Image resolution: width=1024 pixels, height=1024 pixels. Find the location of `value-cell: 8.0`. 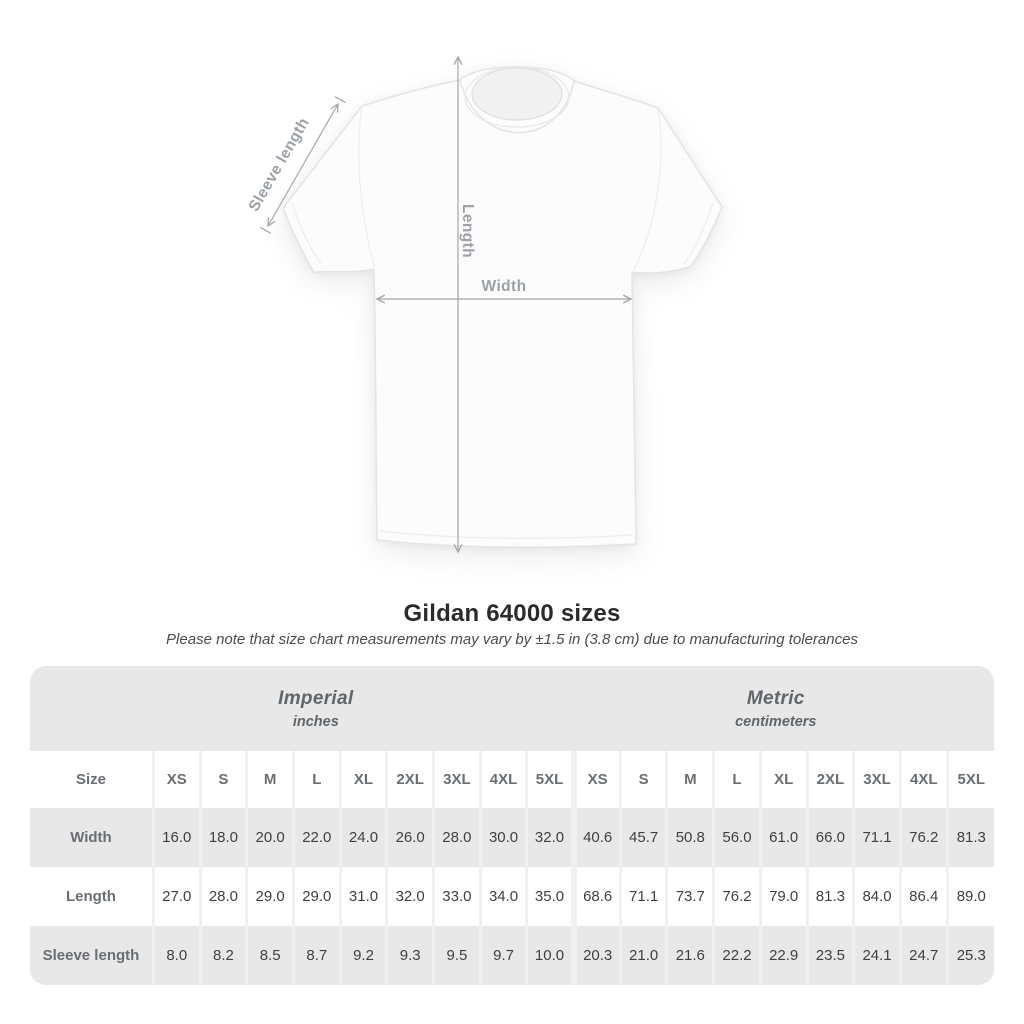

value-cell: 8.0 is located at coordinates (176, 955).